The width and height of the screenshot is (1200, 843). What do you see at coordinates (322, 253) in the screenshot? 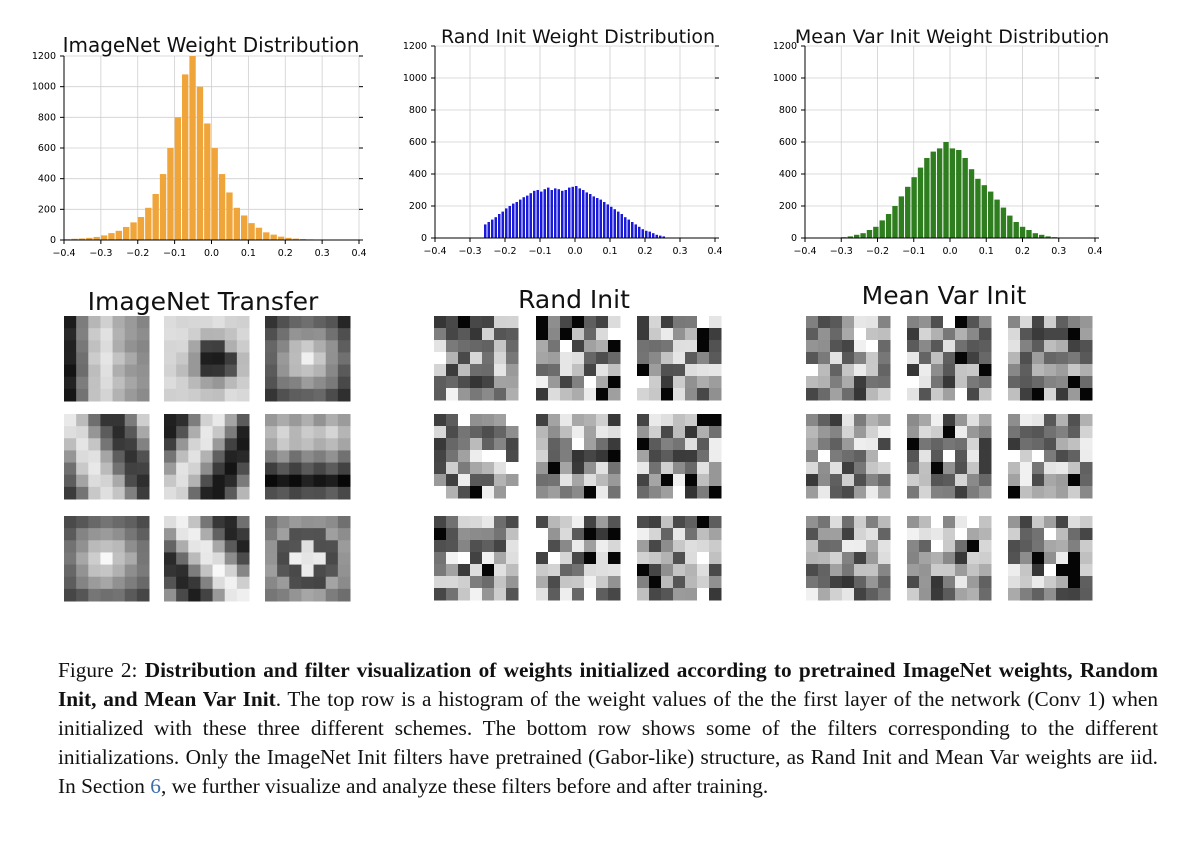
I see `x-tick-label: 0.3` at bounding box center [322, 253].